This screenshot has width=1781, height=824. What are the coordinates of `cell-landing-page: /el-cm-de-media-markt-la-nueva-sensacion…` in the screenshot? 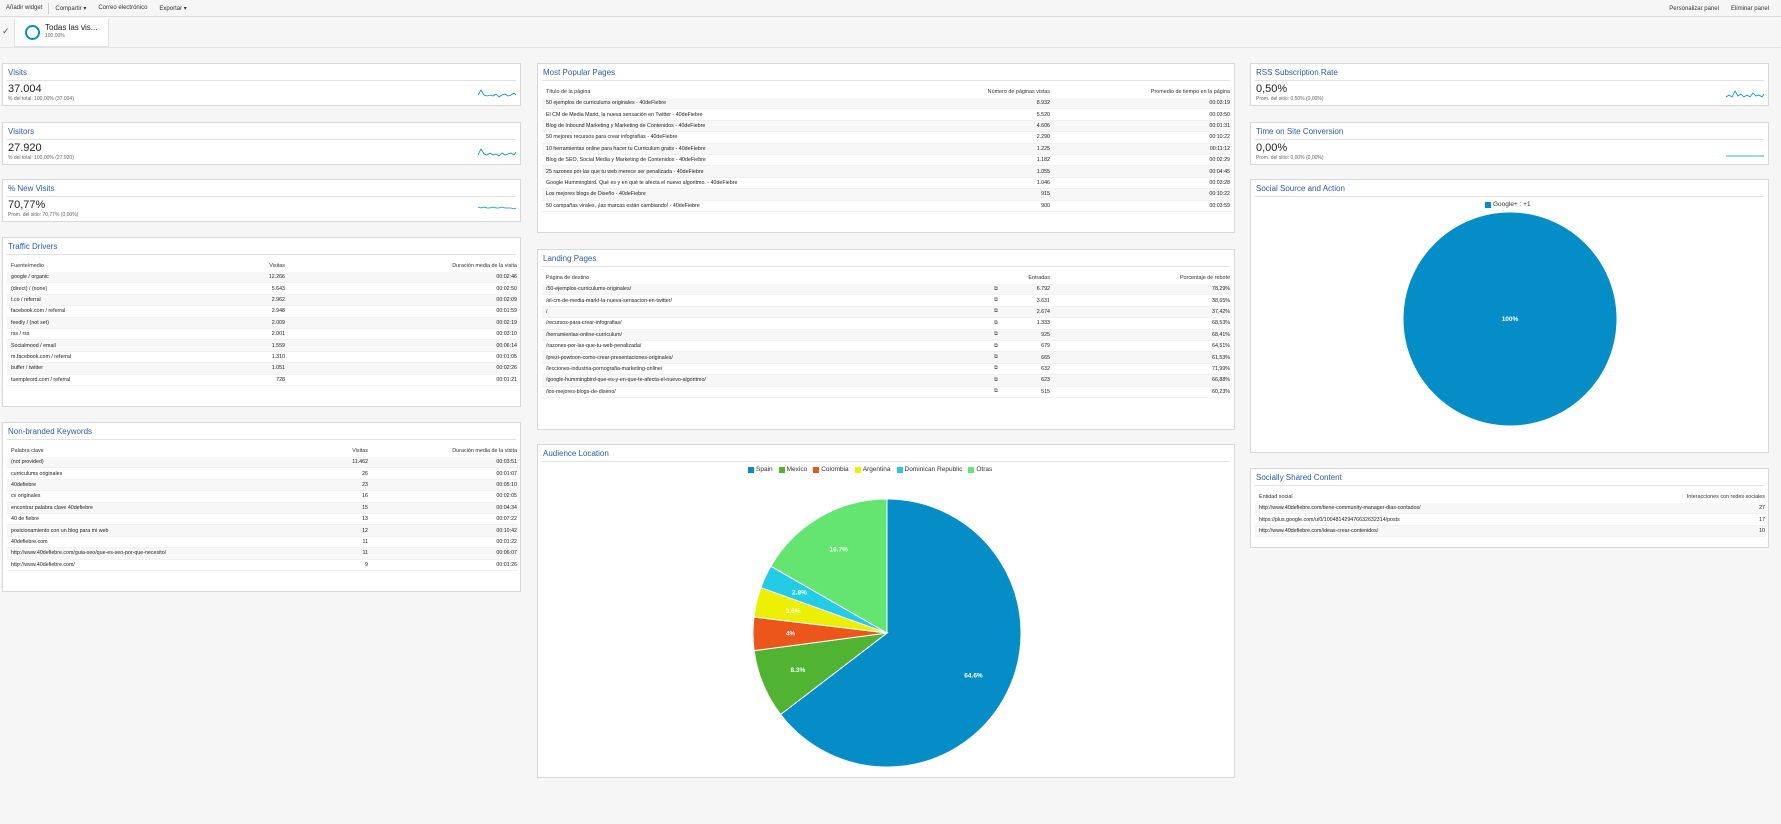 It's located at (609, 300).